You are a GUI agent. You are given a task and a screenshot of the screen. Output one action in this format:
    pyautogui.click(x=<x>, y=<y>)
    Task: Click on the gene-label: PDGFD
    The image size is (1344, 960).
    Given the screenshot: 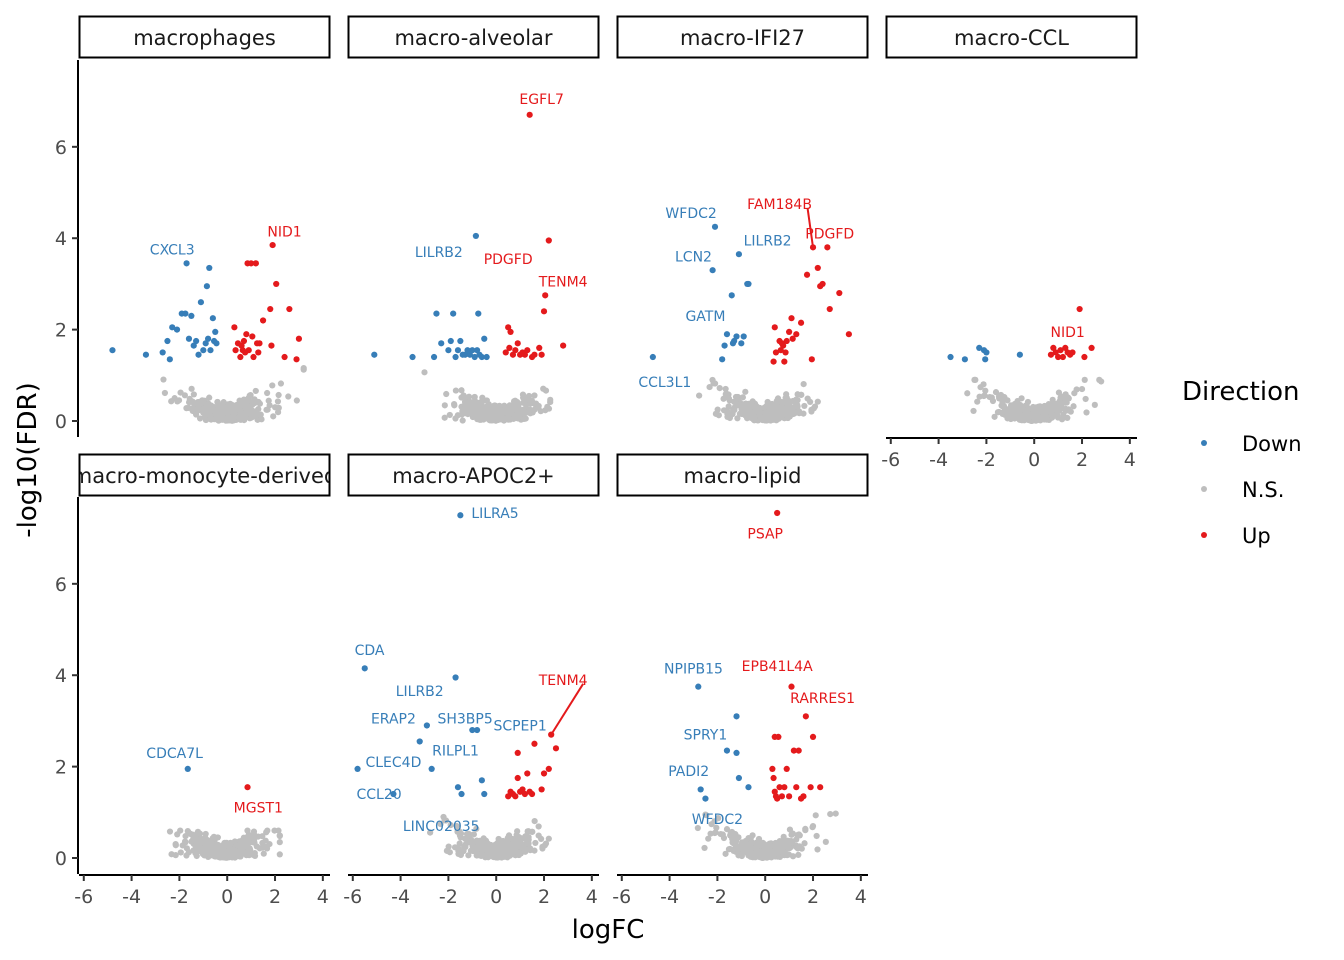 What is the action you would take?
    pyautogui.click(x=829, y=235)
    